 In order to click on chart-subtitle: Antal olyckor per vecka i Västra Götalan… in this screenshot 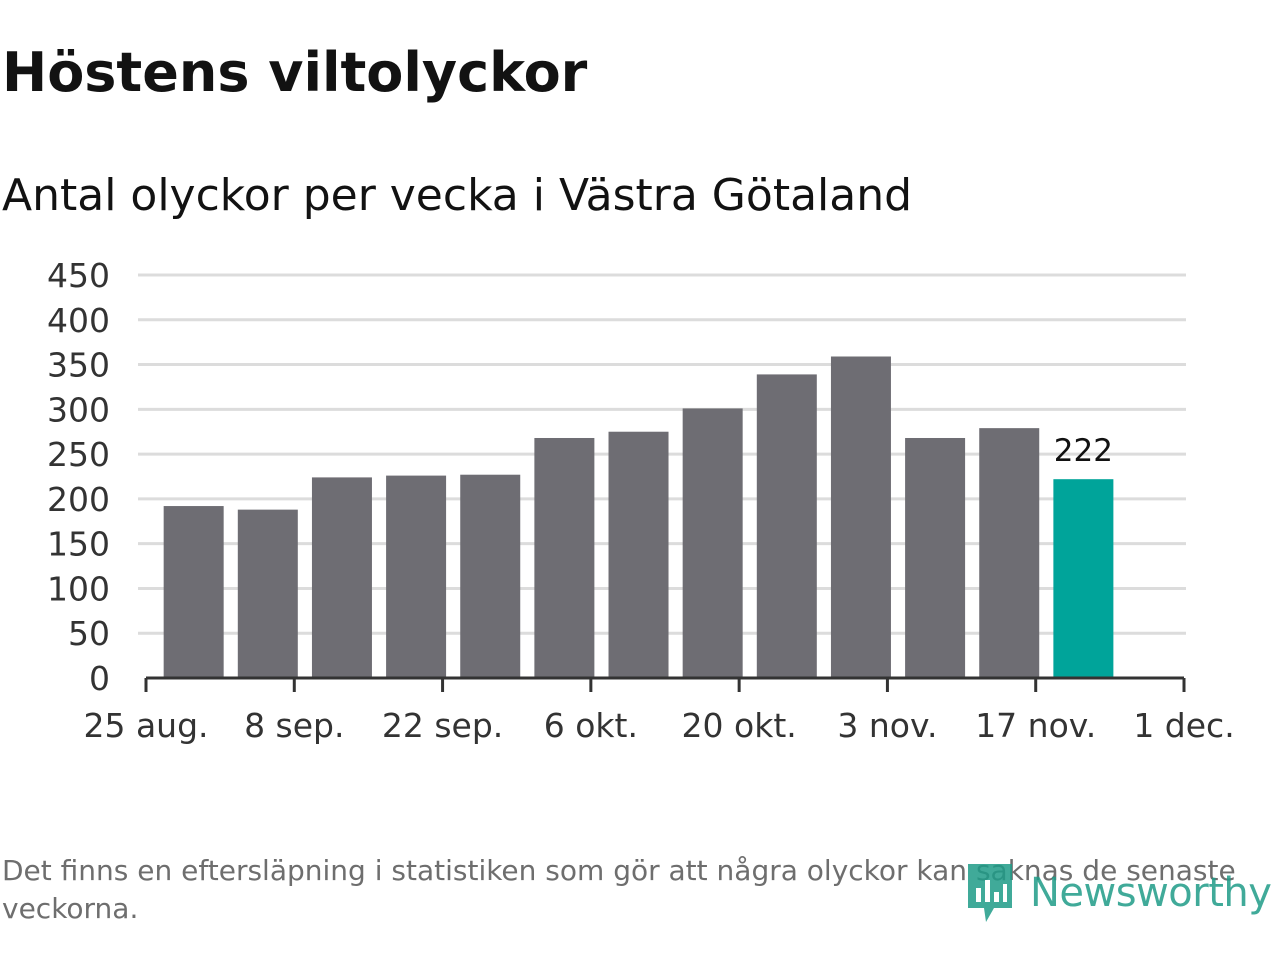, I will do `click(457, 195)`.